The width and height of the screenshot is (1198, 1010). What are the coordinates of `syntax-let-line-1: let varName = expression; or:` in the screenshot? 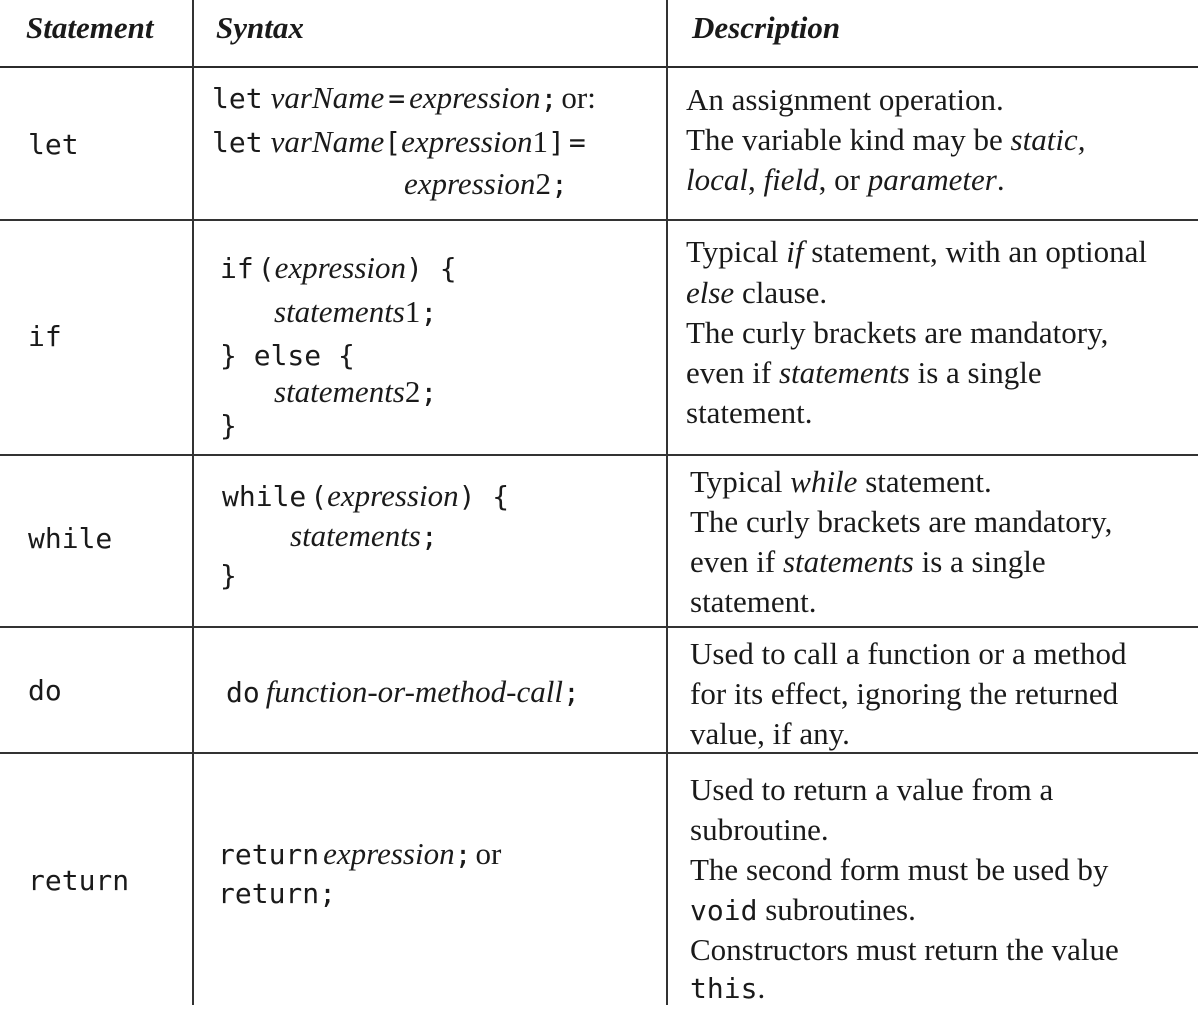 It's located at (404, 97).